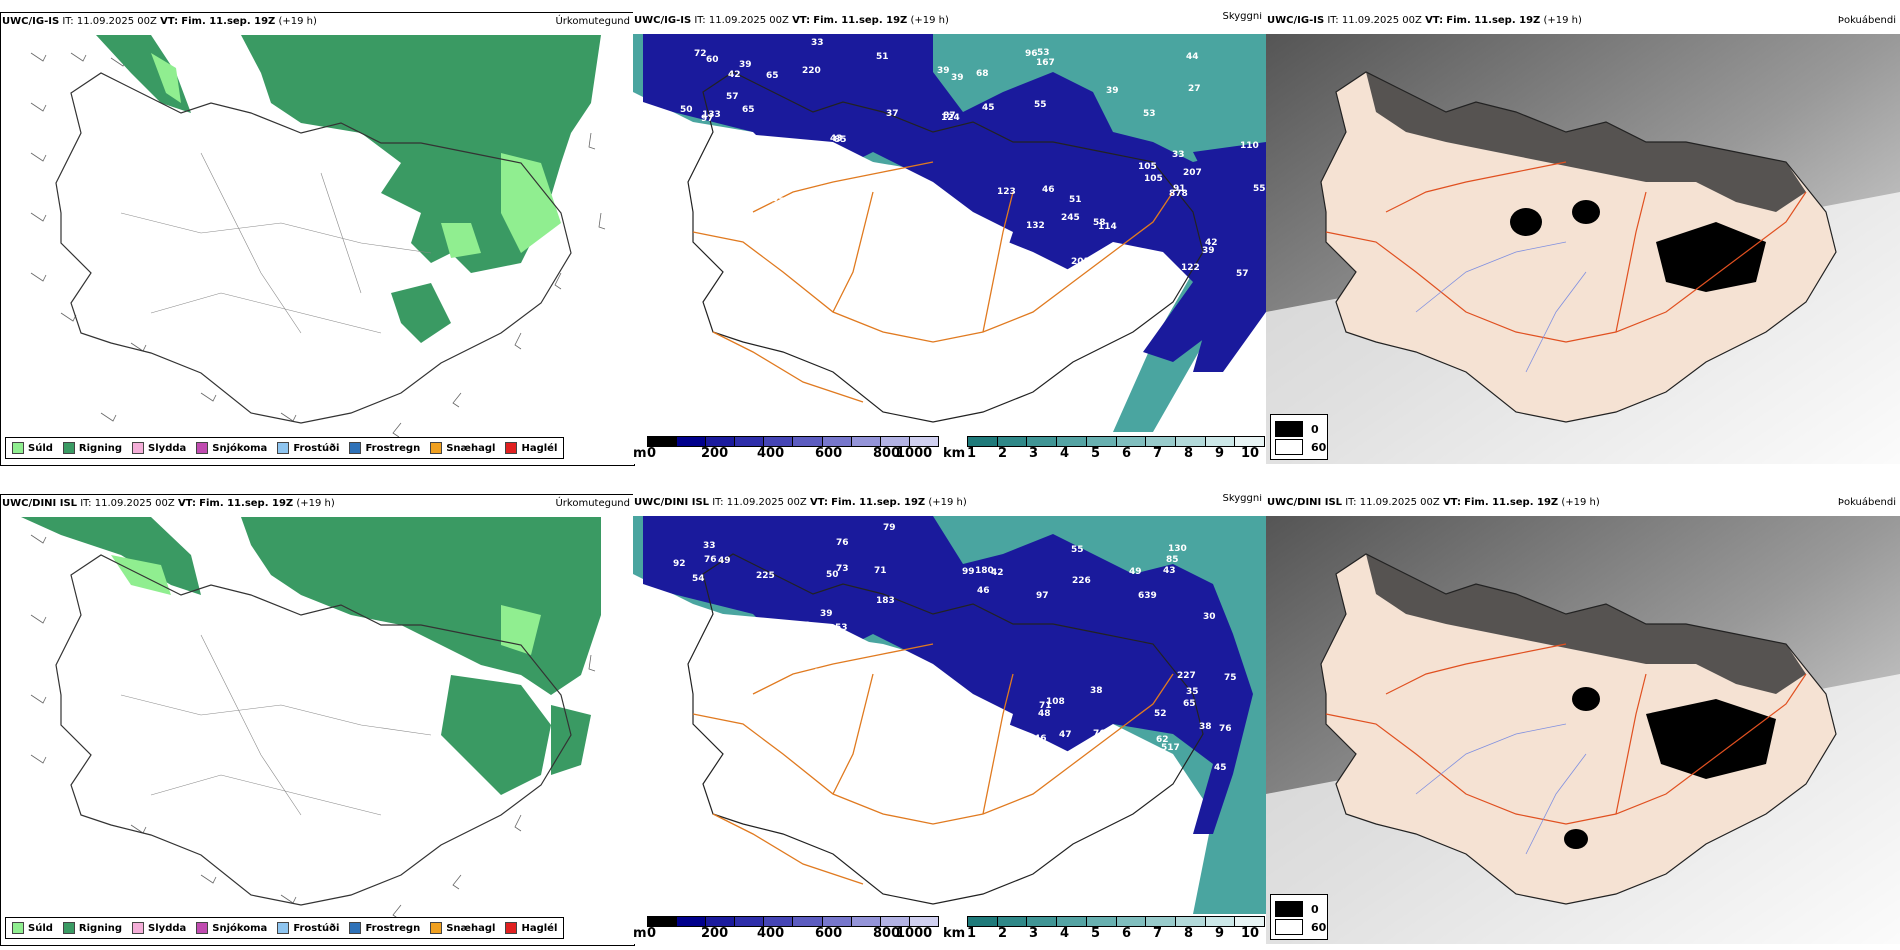 The image size is (1900, 950). Describe the element at coordinates (1035, 226) in the screenshot. I see `cloud-base-height-label: 132` at that location.